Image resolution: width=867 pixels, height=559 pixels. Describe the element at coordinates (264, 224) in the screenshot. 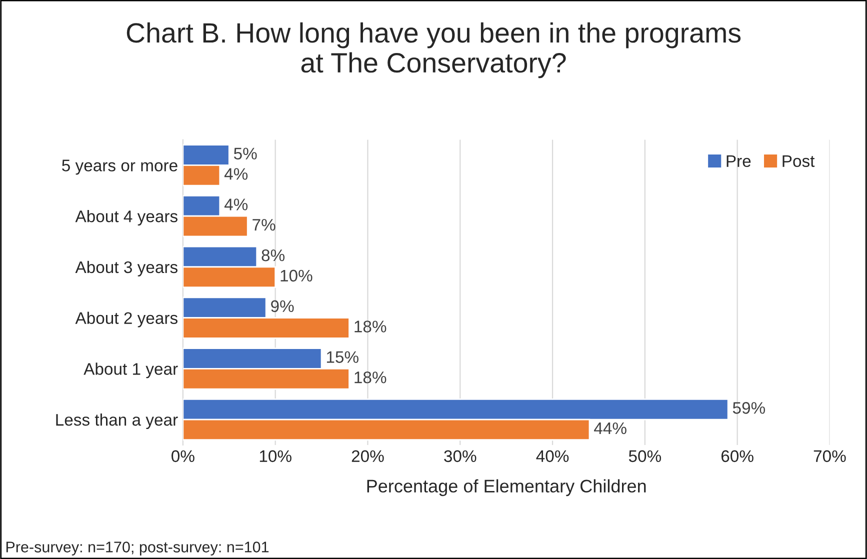

I see `data-label: 7%` at that location.